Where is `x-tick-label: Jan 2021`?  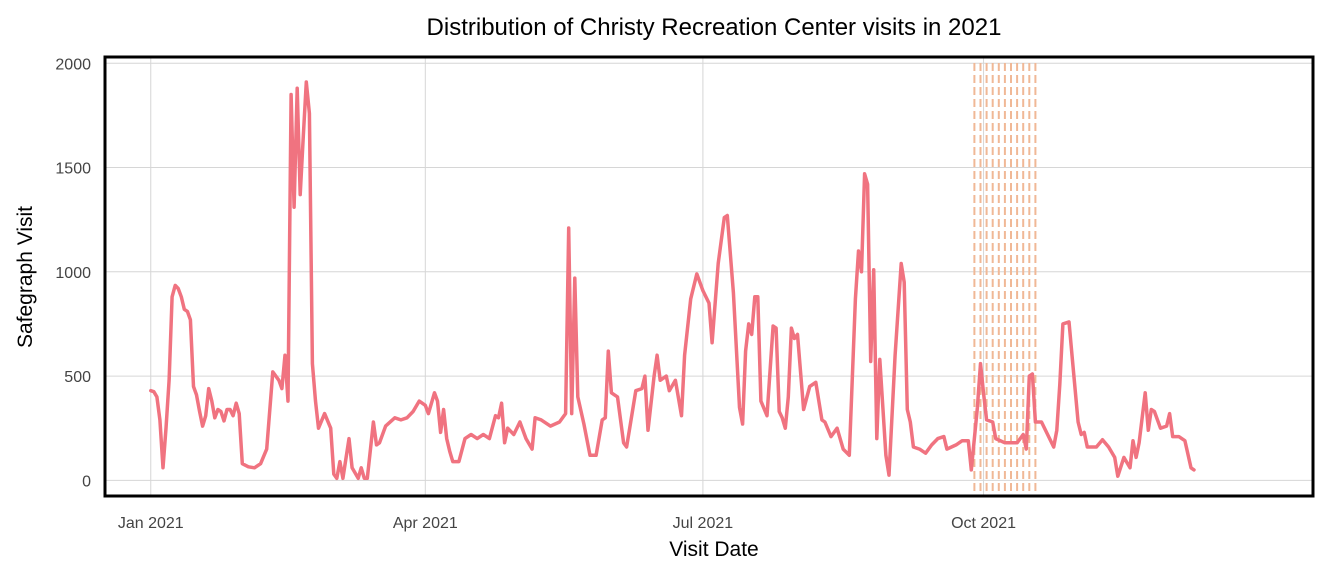
x-tick-label: Jan 2021 is located at coordinates (151, 523).